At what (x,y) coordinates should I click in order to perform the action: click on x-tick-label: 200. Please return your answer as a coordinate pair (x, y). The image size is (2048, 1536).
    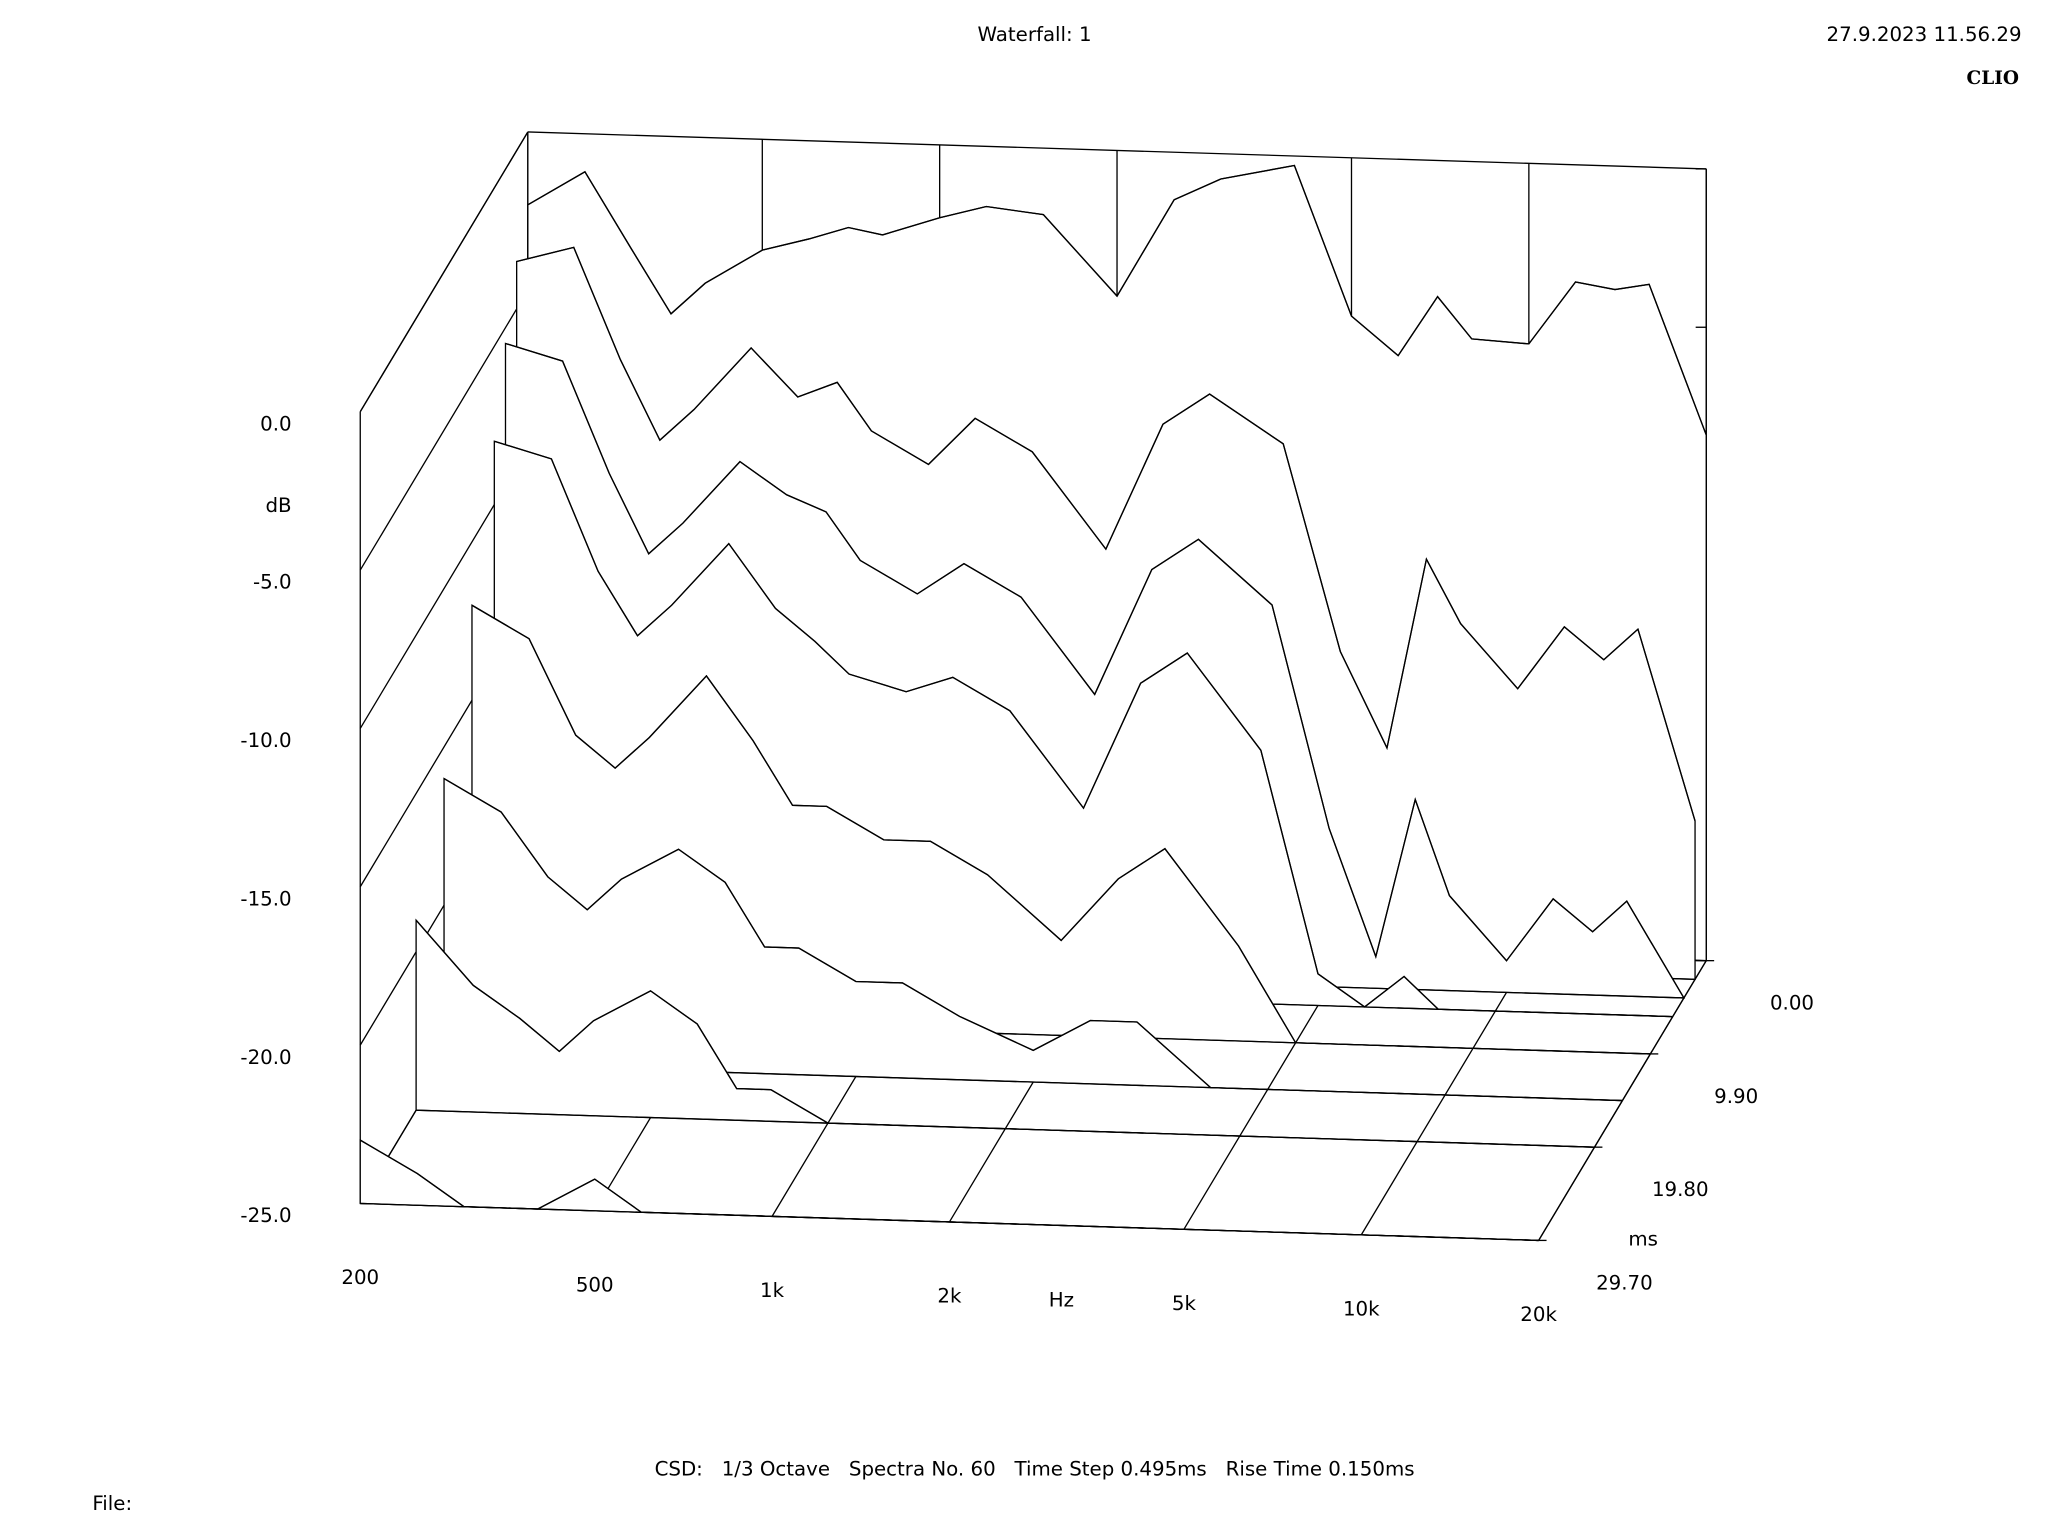
    Looking at the image, I should click on (360, 1277).